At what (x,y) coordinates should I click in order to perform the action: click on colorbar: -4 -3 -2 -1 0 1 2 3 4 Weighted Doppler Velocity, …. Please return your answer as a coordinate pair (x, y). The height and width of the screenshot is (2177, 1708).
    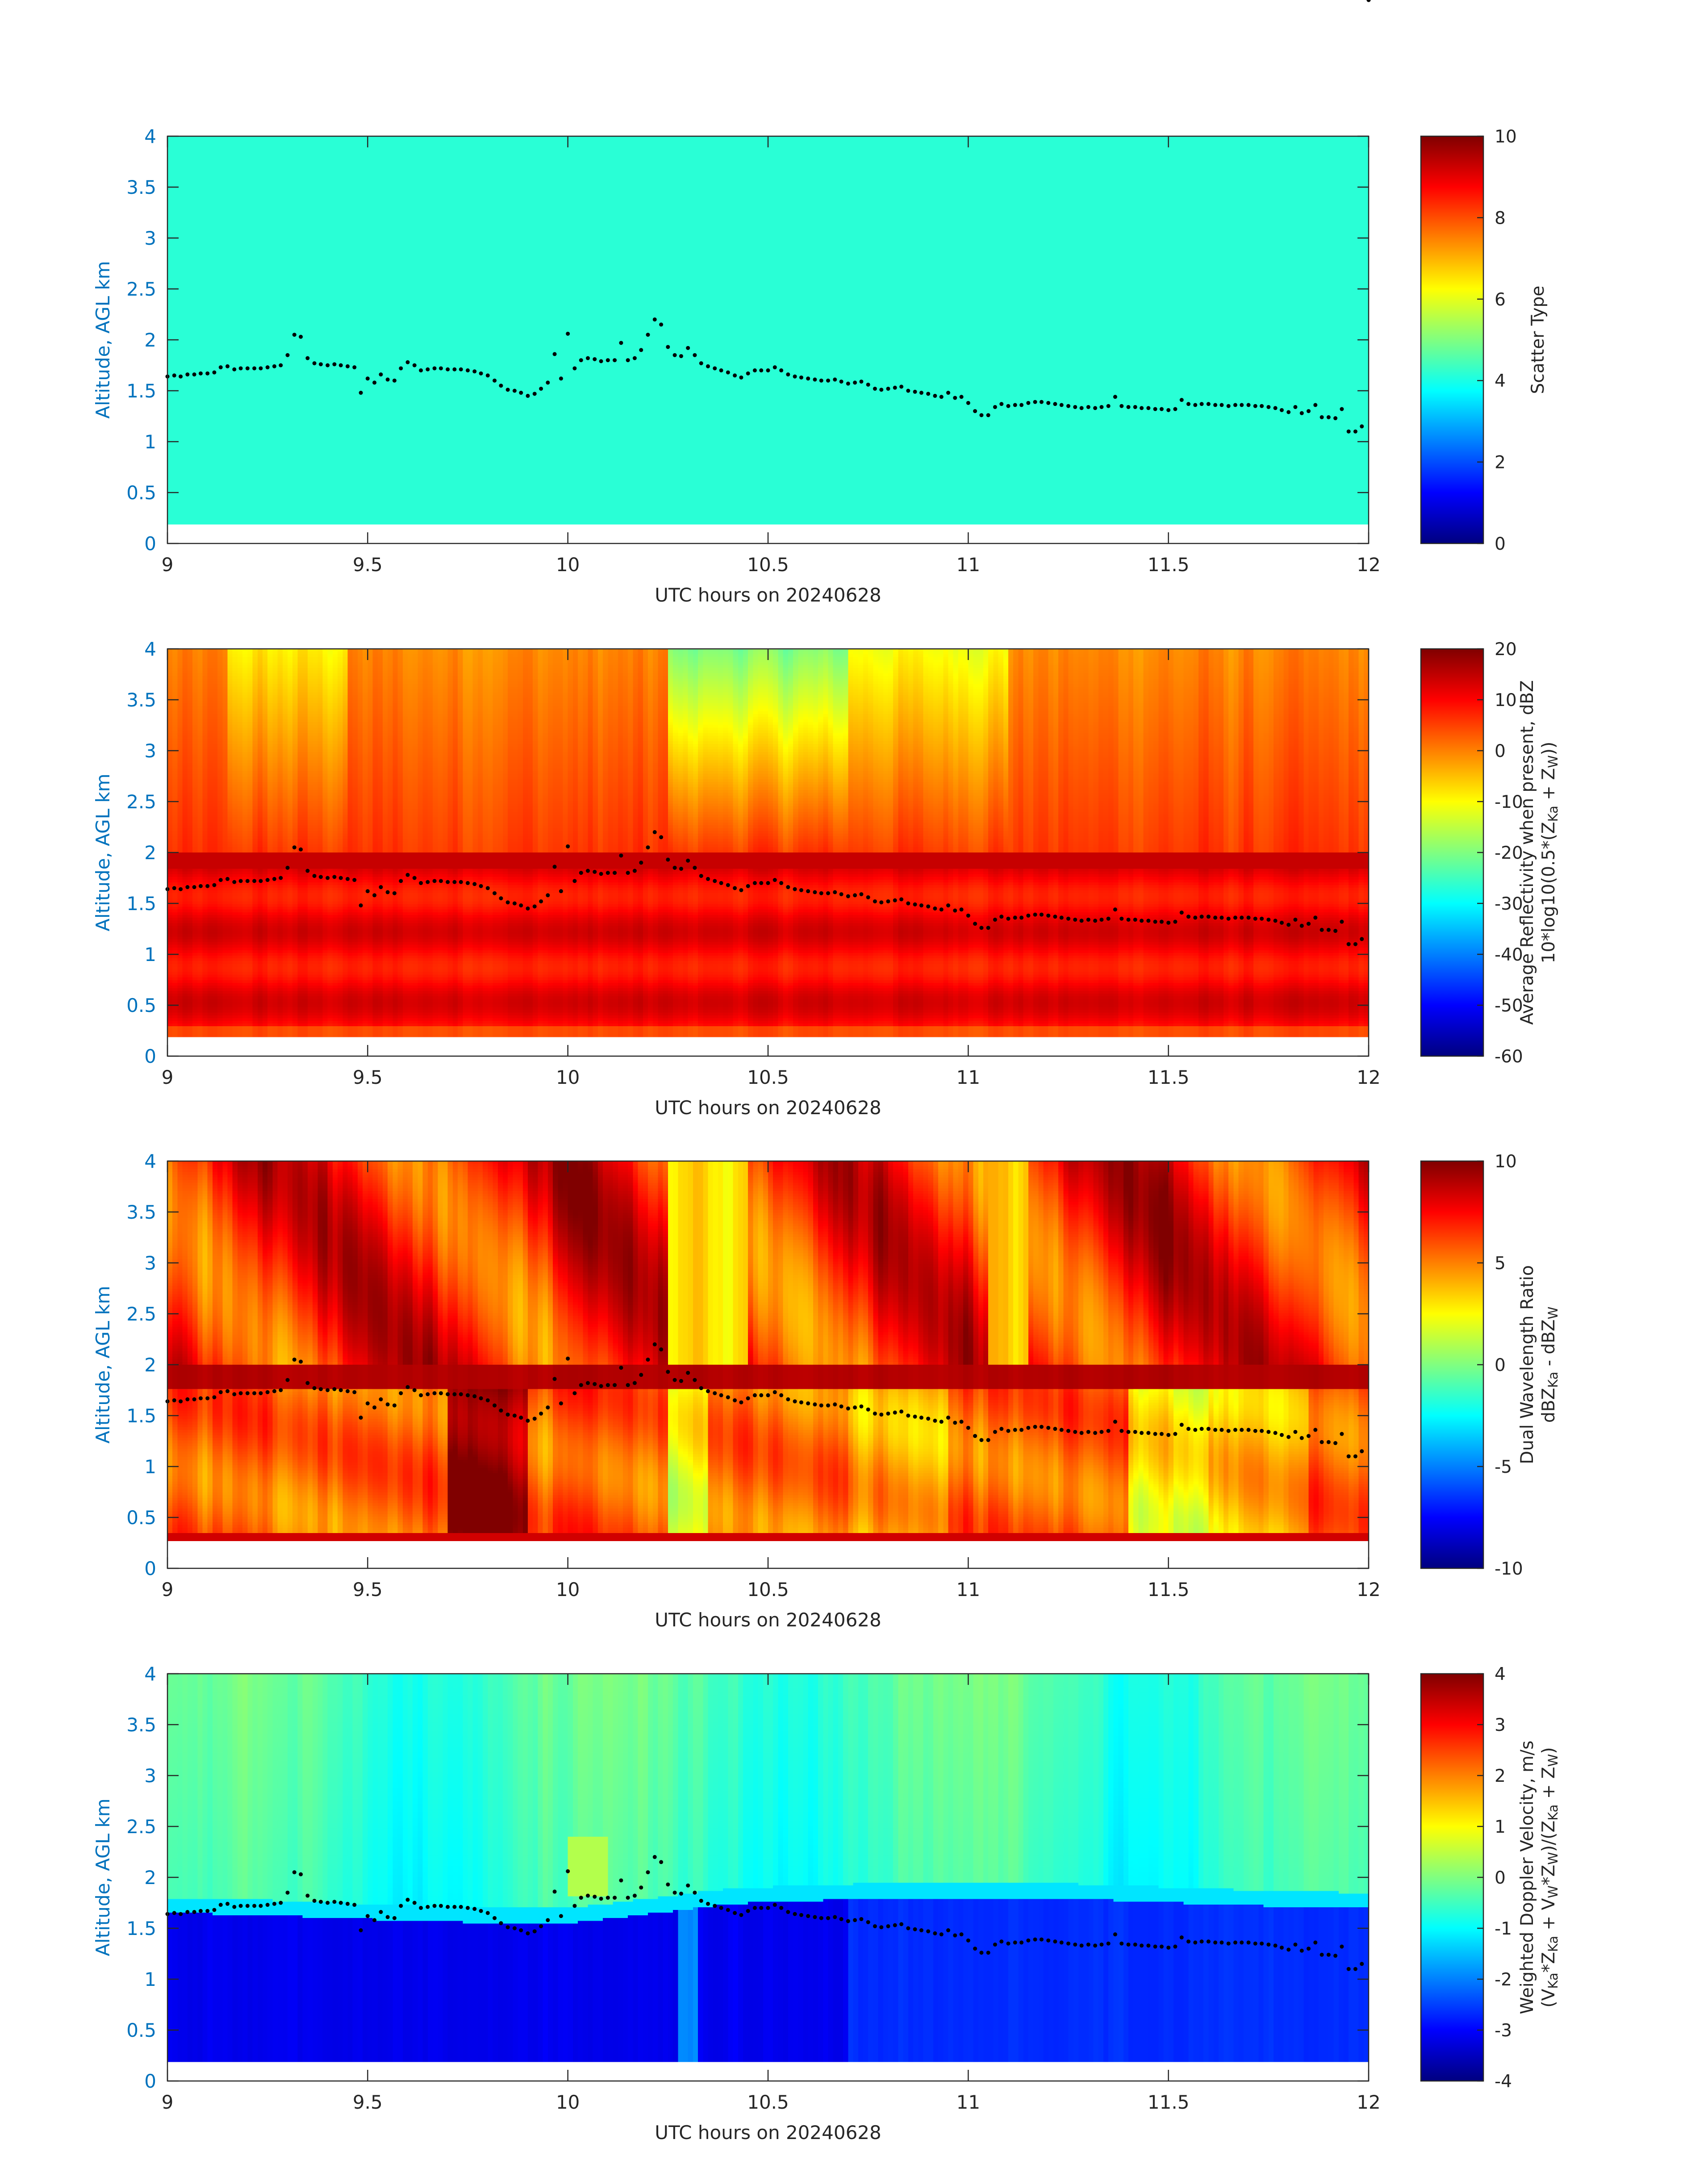
    Looking at the image, I should click on (1490, 1878).